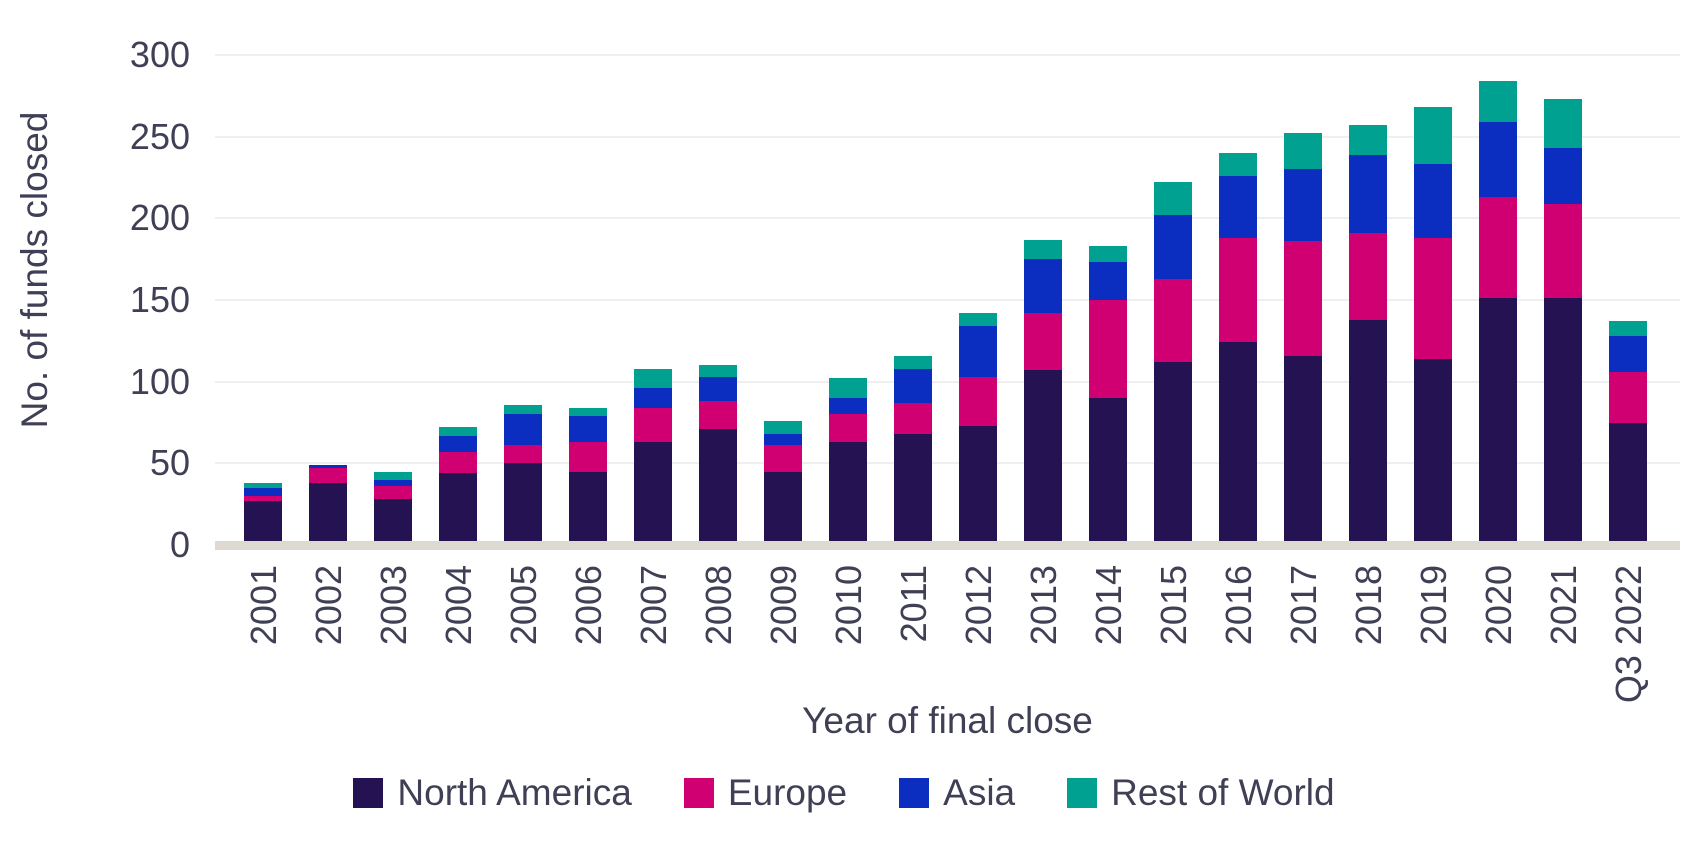 This screenshot has height=866, width=1688. I want to click on bar-segment-2002-asia, so click(328, 466).